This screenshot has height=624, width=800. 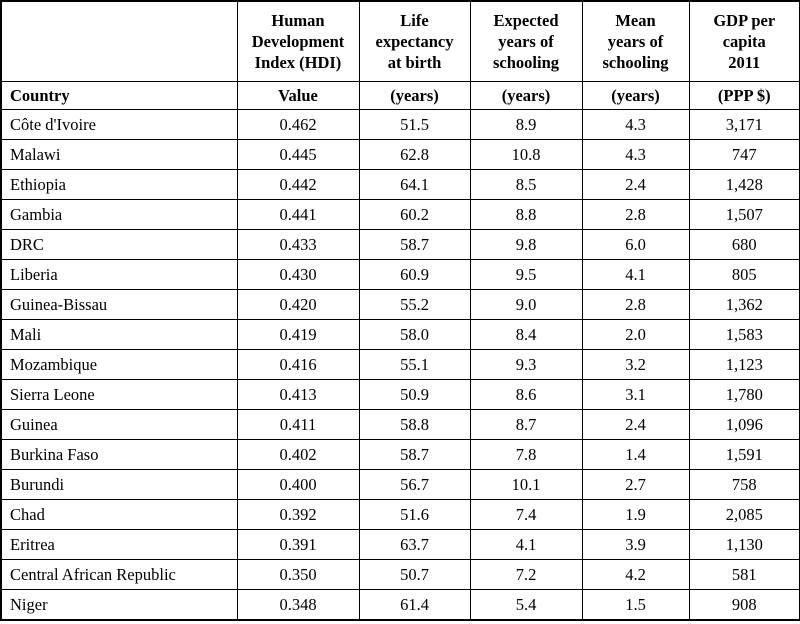 I want to click on gdp-cell: 747, so click(x=744, y=154).